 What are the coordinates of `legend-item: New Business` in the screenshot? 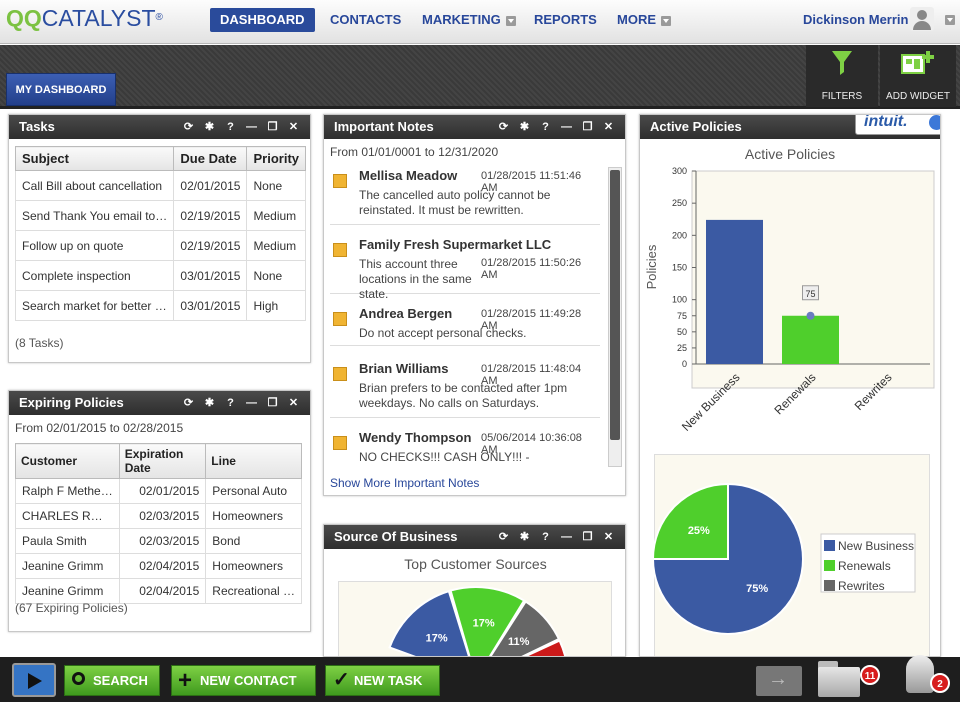 It's located at (876, 546).